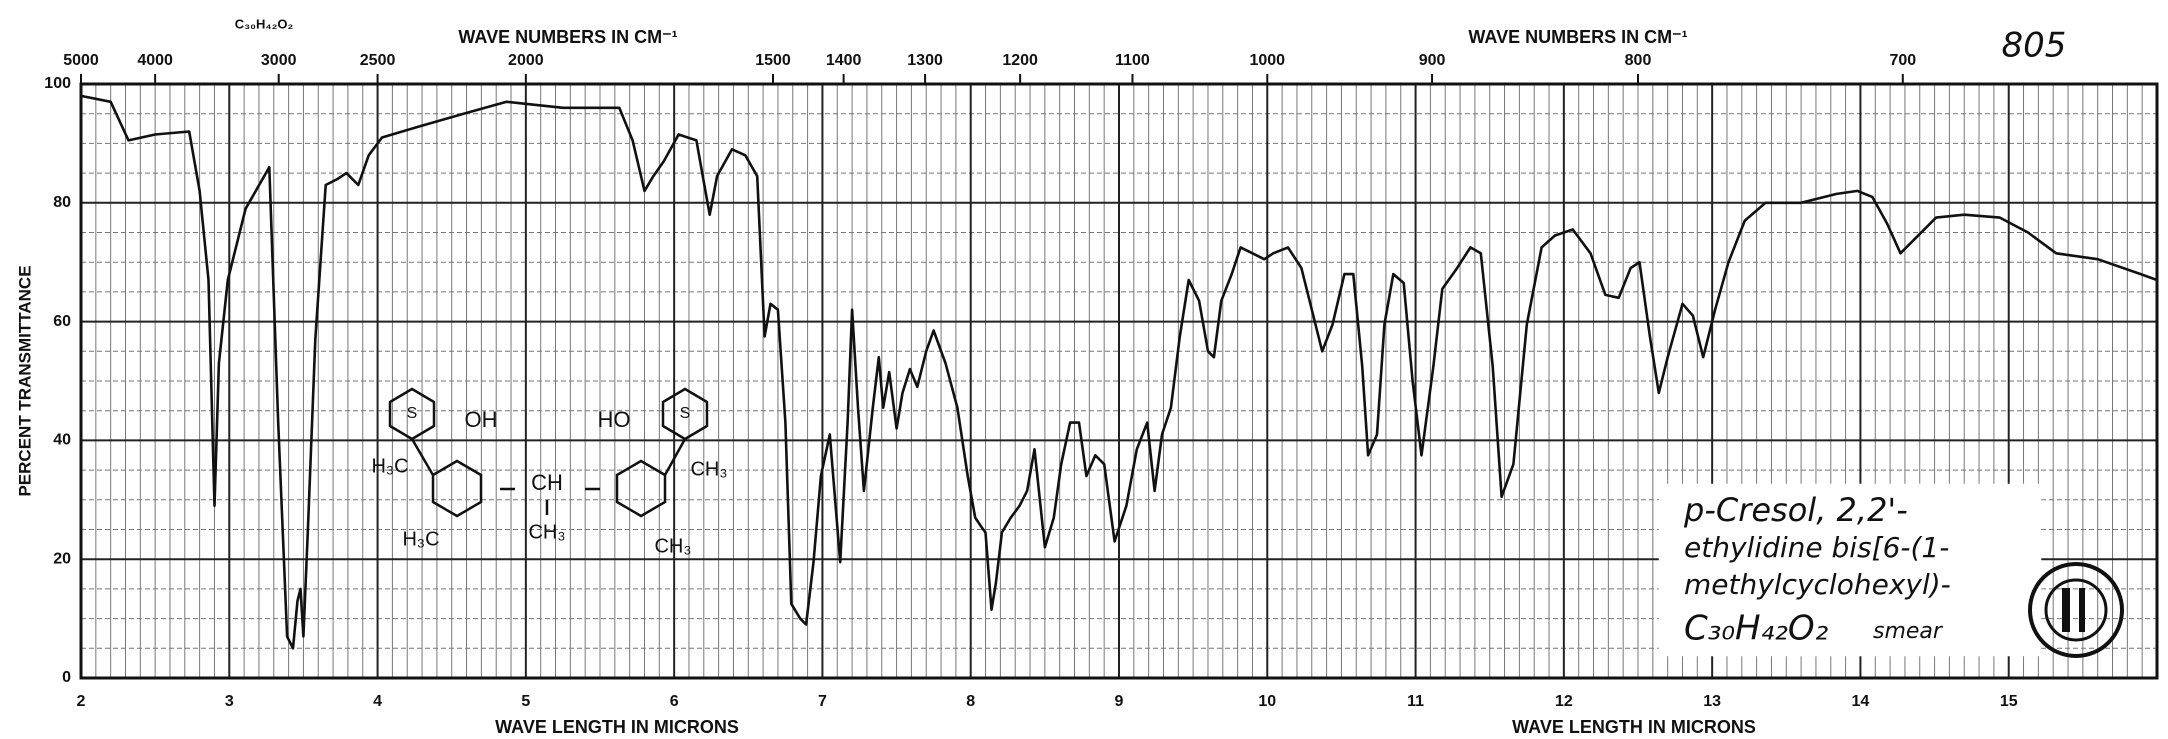  I want to click on top-tick-label: 2500, so click(378, 60).